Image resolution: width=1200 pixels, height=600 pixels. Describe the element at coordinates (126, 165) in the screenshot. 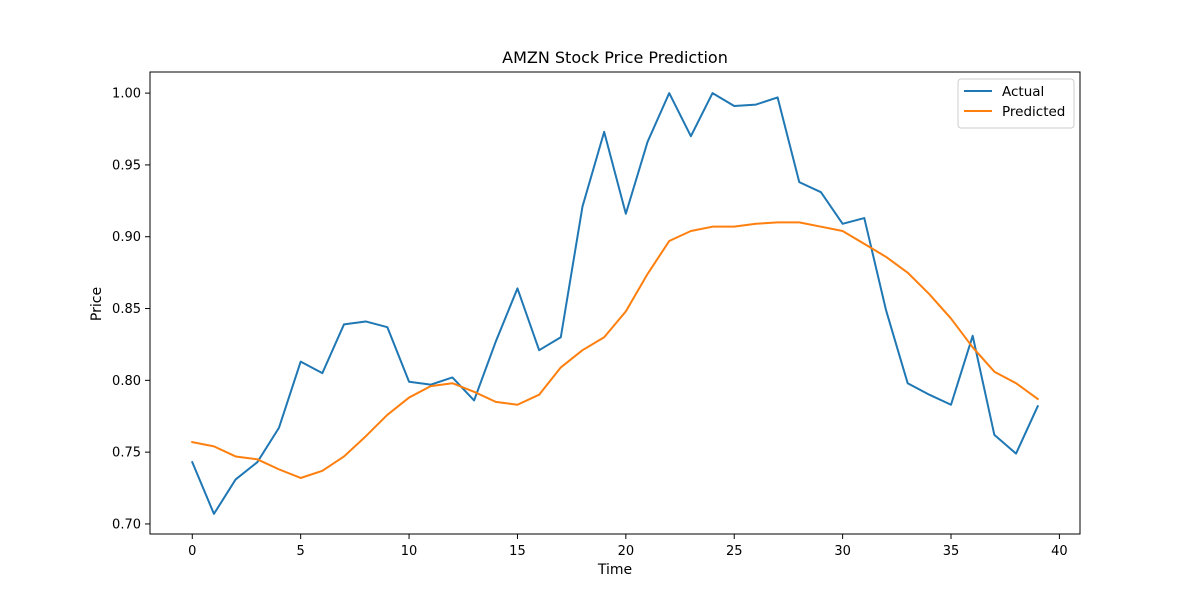

I see `y-tick-label: 0.95` at that location.